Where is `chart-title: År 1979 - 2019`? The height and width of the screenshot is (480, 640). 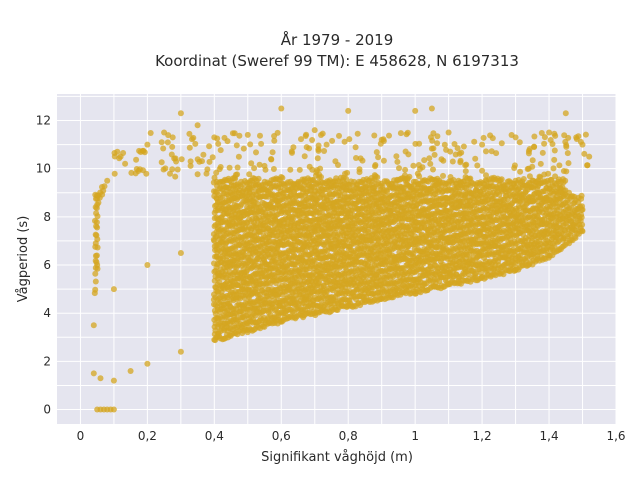
chart-title: År 1979 - 2019 is located at coordinates (337, 39).